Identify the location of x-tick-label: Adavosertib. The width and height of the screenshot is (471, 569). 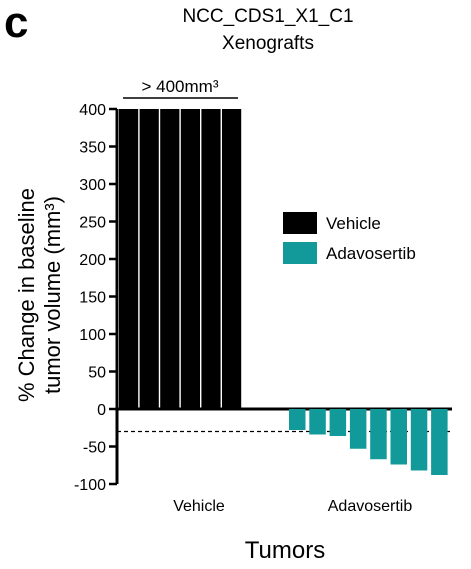
(370, 506).